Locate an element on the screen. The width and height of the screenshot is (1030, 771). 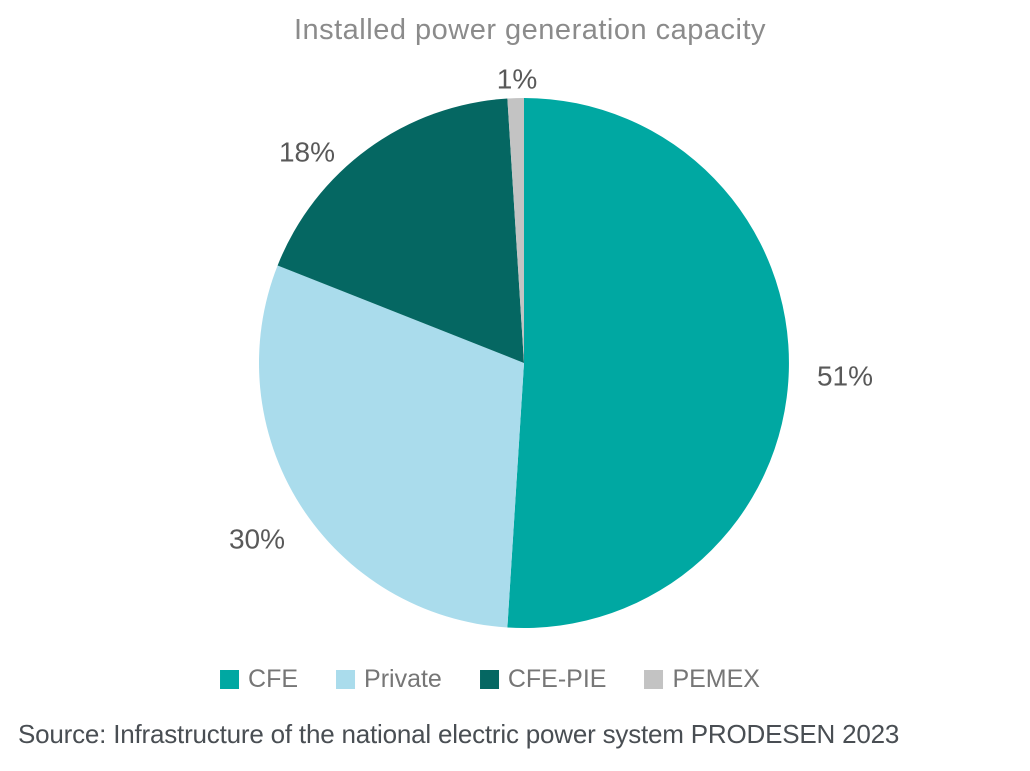
legend-label: Private is located at coordinates (403, 679).